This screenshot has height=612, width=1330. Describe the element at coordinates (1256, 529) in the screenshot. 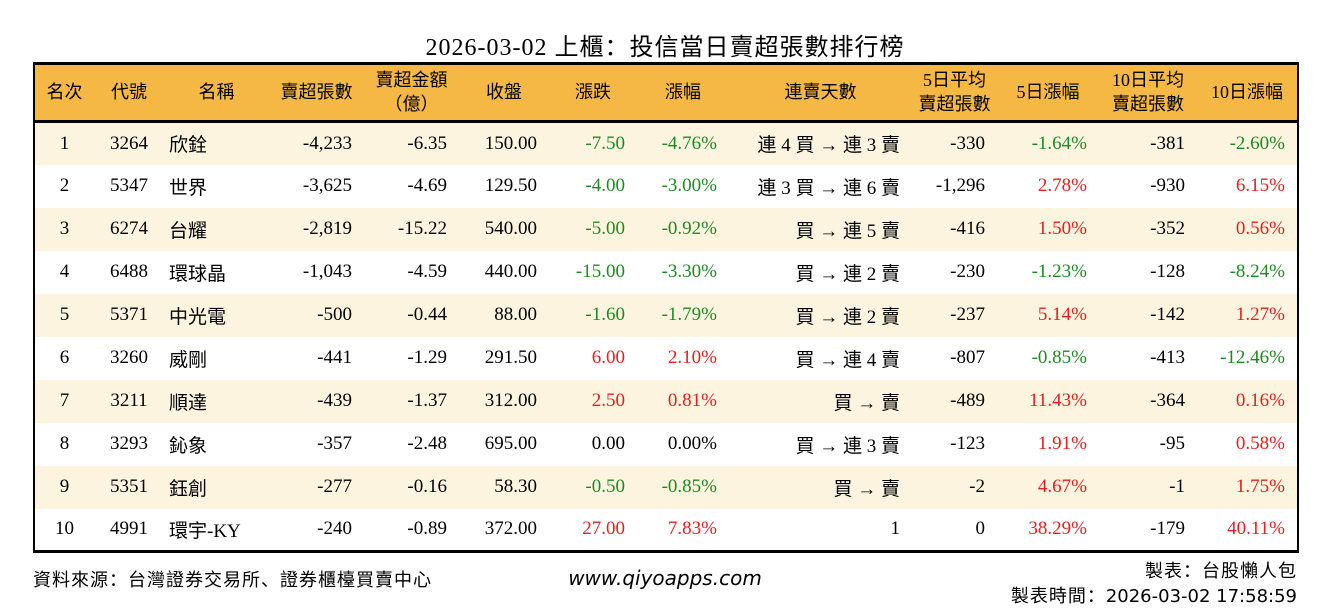

I see `cell-10d-pct: 40.11%` at that location.